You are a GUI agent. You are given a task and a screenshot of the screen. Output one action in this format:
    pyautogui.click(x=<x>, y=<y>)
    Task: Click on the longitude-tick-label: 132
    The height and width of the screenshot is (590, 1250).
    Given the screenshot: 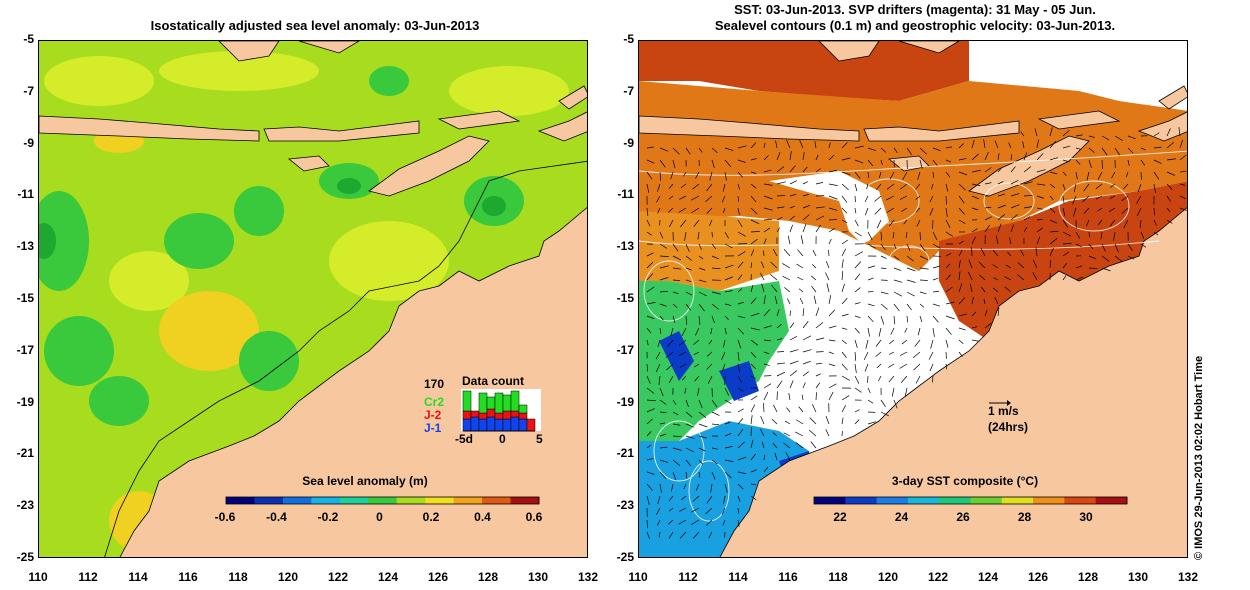 What is the action you would take?
    pyautogui.click(x=588, y=577)
    